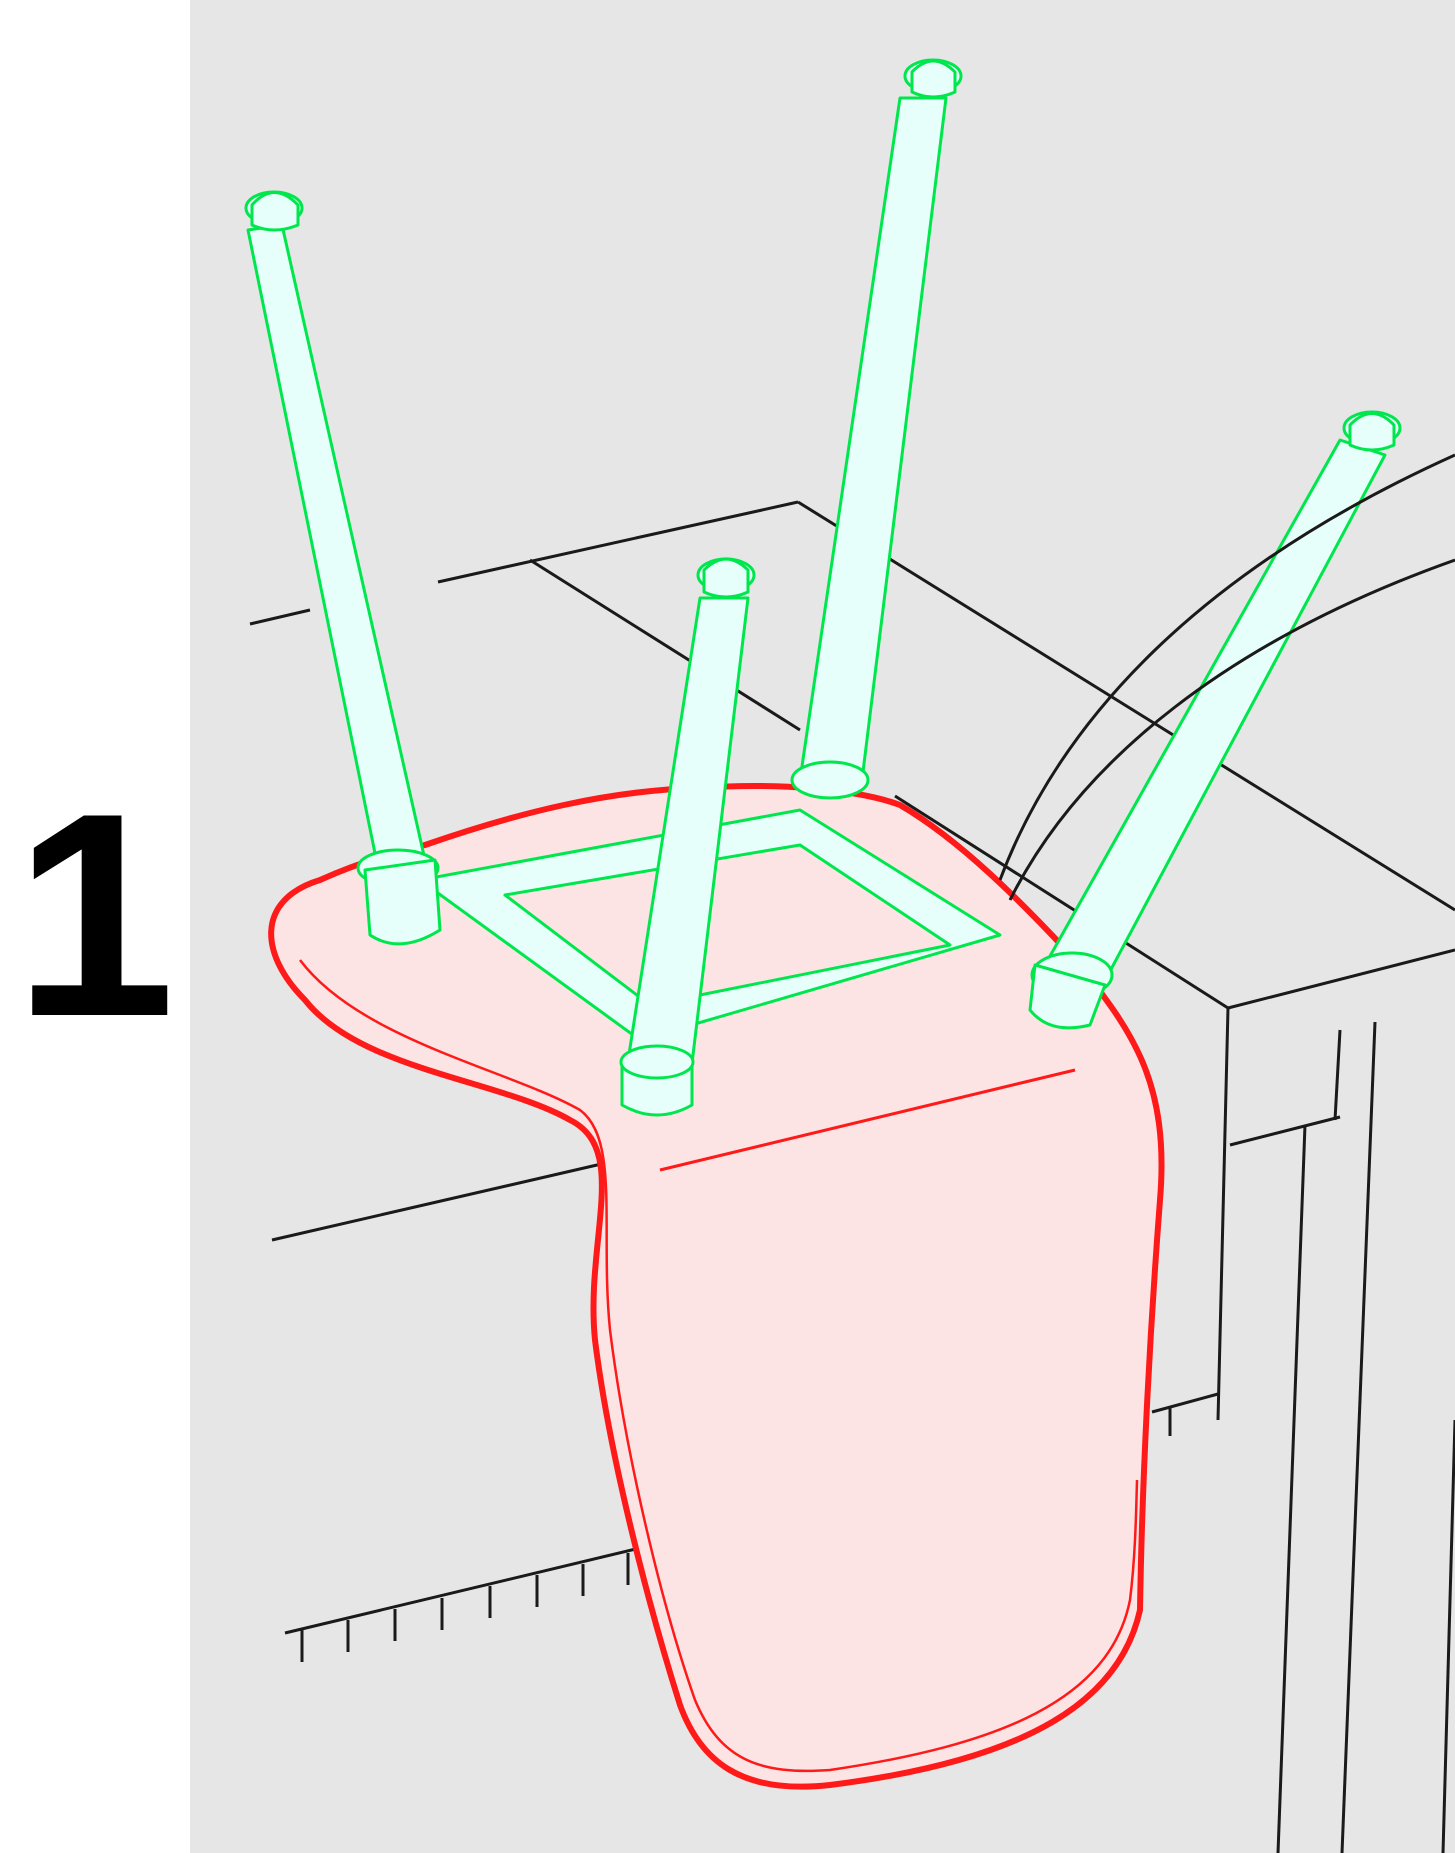 This screenshot has width=1455, height=1853. What do you see at coordinates (867, 1120) in the screenshot?
I see `seat-shell-crease` at bounding box center [867, 1120].